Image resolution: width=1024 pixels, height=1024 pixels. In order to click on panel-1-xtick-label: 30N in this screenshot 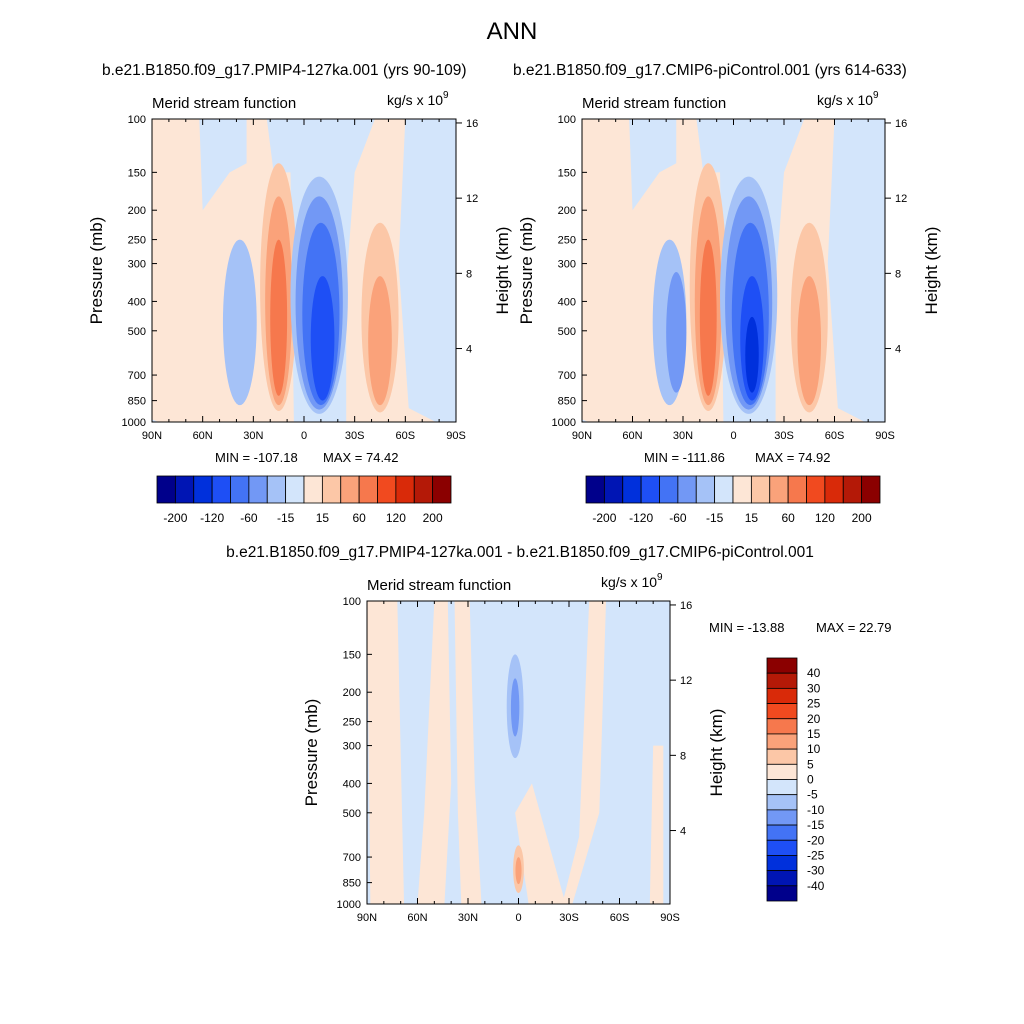, I will do `click(253, 436)`.